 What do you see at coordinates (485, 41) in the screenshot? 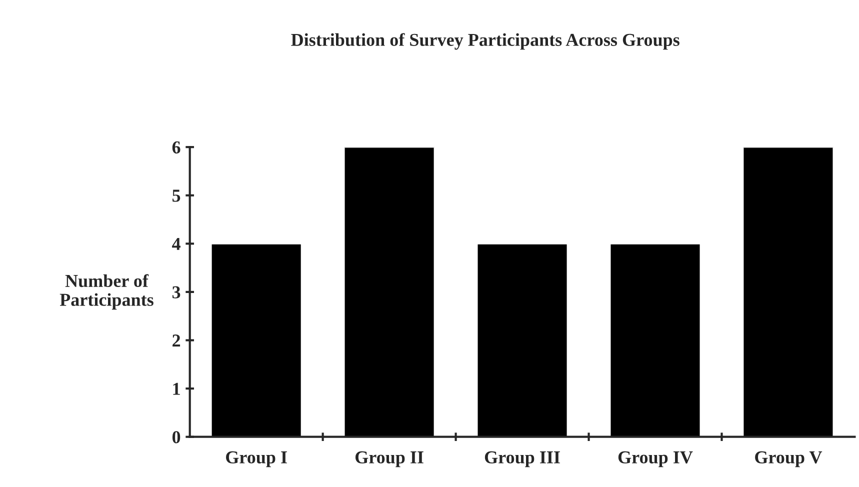
I see `chart-title: Distribution of Survey Participants Across Groups` at bounding box center [485, 41].